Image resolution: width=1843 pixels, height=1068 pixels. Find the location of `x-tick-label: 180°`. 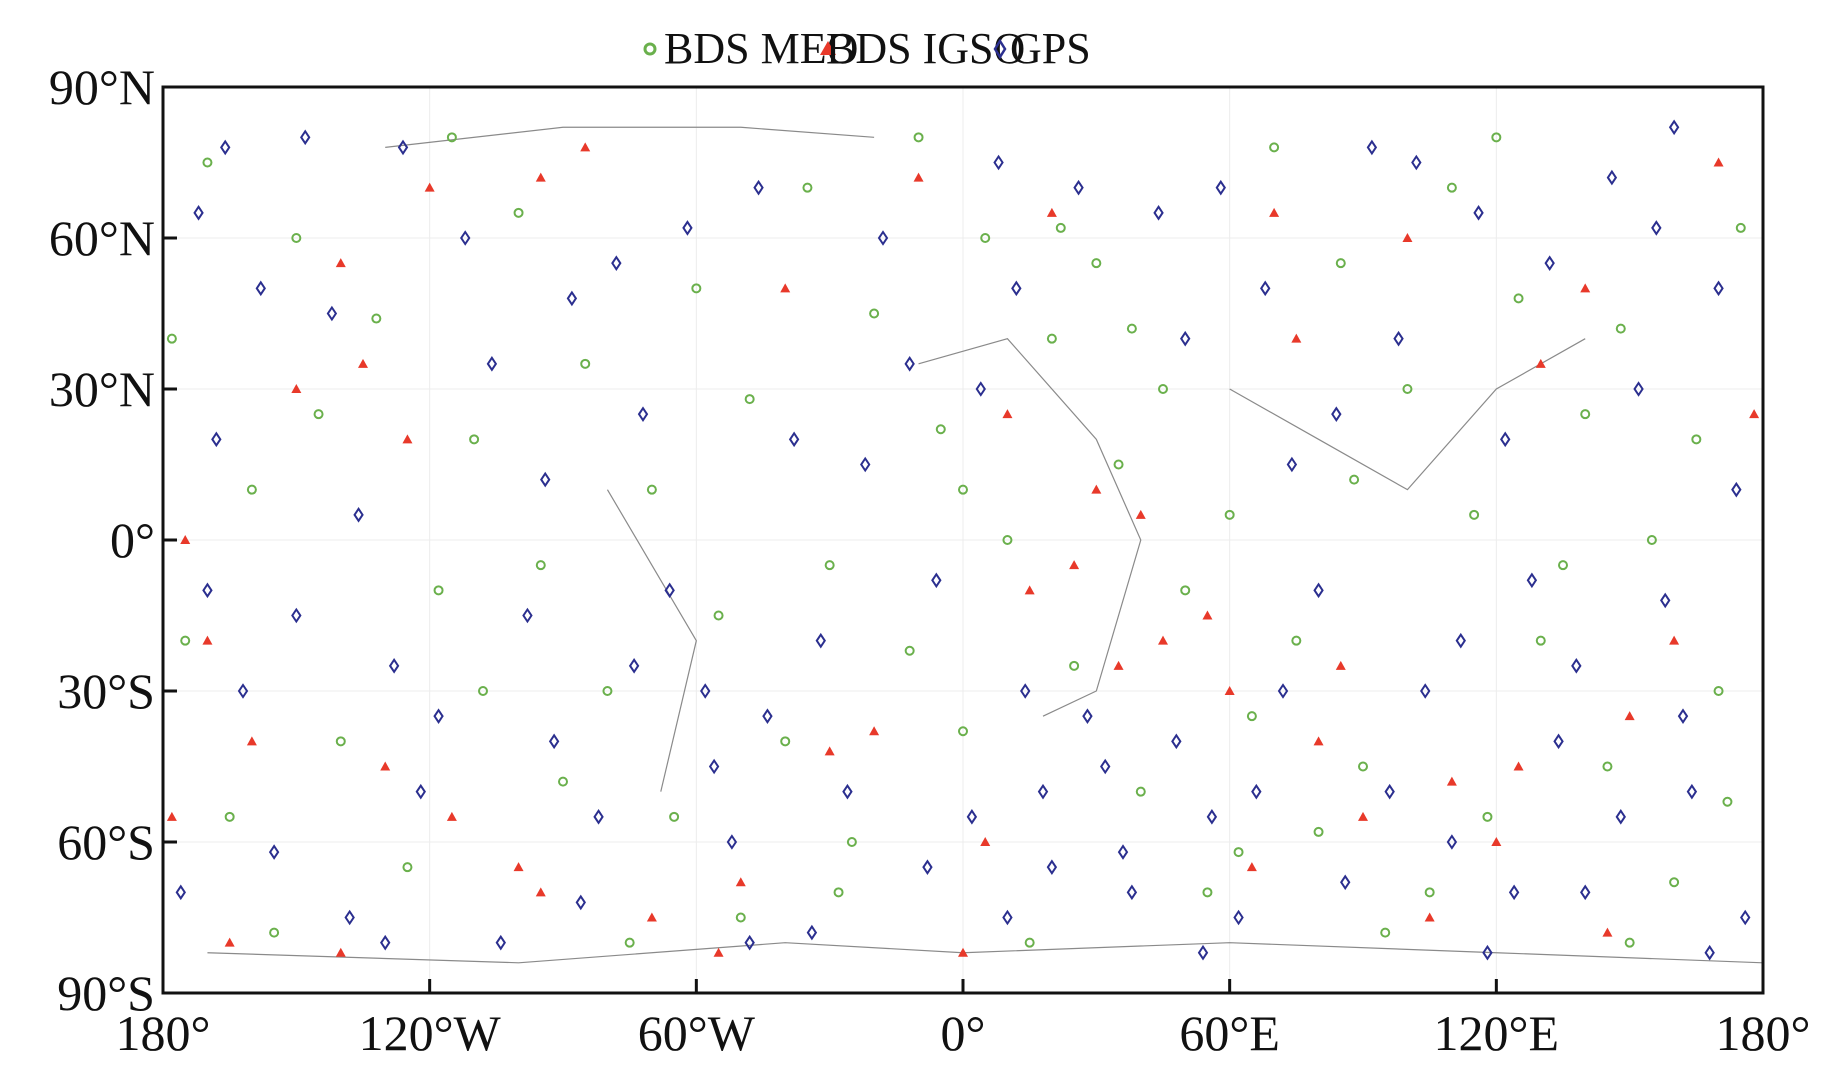

x-tick-label: 180° is located at coordinates (1763, 1033).